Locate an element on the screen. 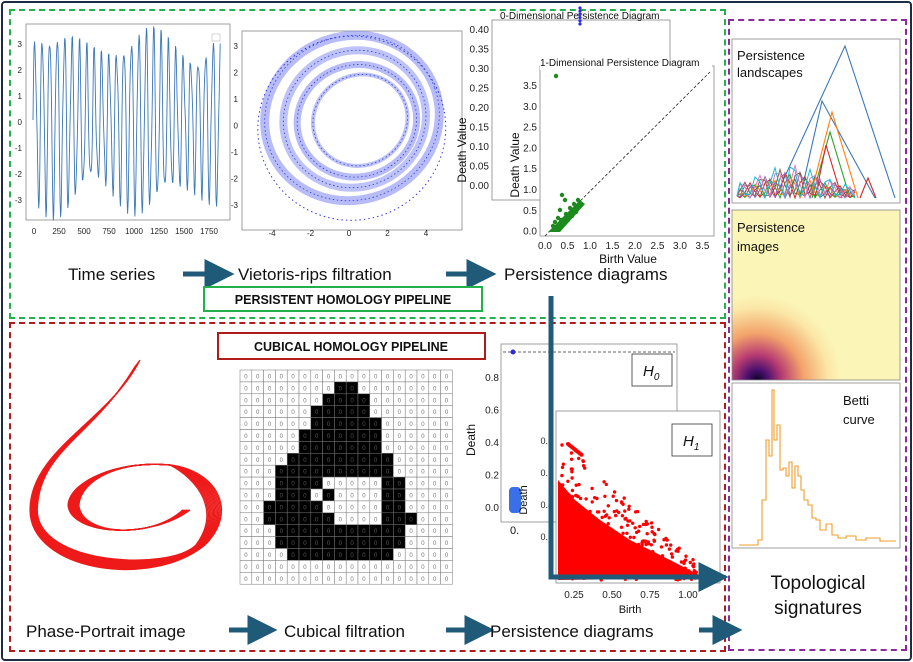  ch-pd0-xtick: 0. is located at coordinates (514, 531).